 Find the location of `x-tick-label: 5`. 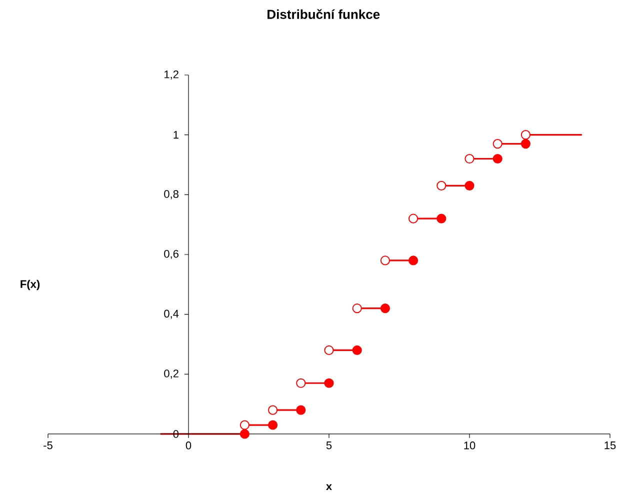

x-tick-label: 5 is located at coordinates (329, 446).